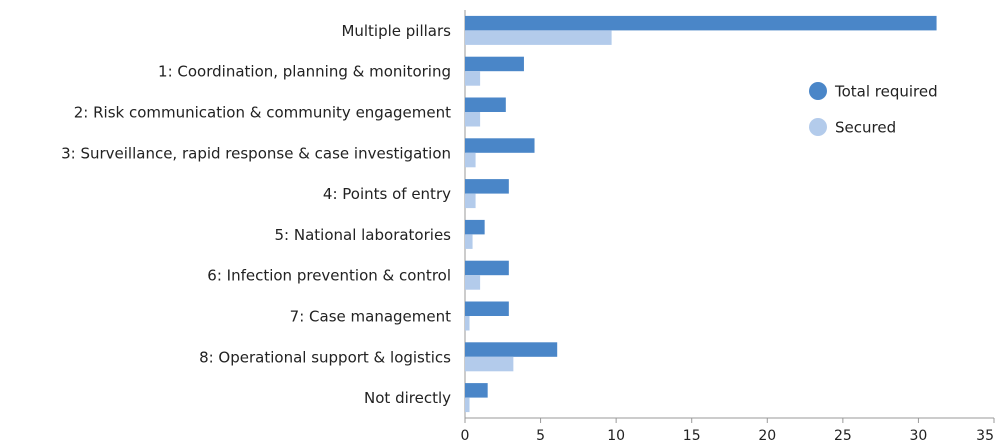  What do you see at coordinates (919, 436) in the screenshot?
I see `x-tick-label: 30` at bounding box center [919, 436].